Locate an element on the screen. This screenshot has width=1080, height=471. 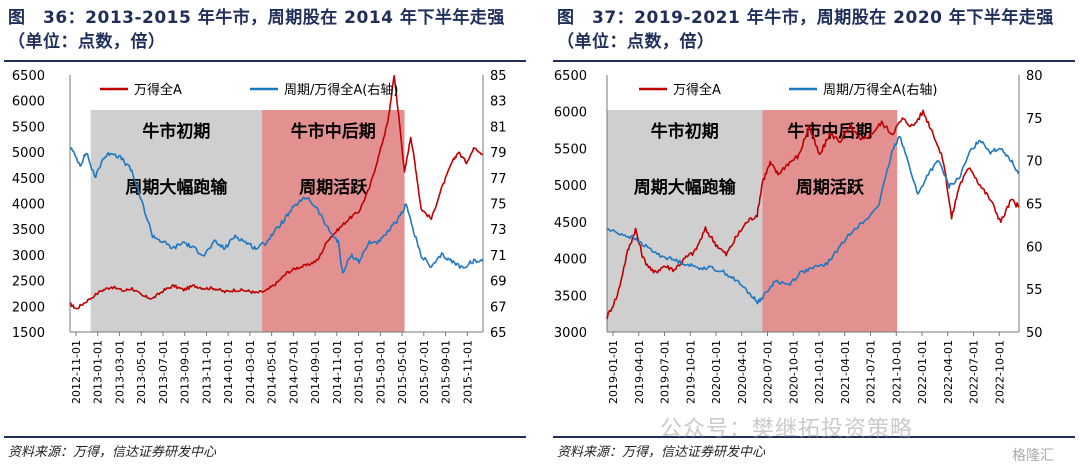
x-tick-label: 2012-11-01 is located at coordinates (76, 372).